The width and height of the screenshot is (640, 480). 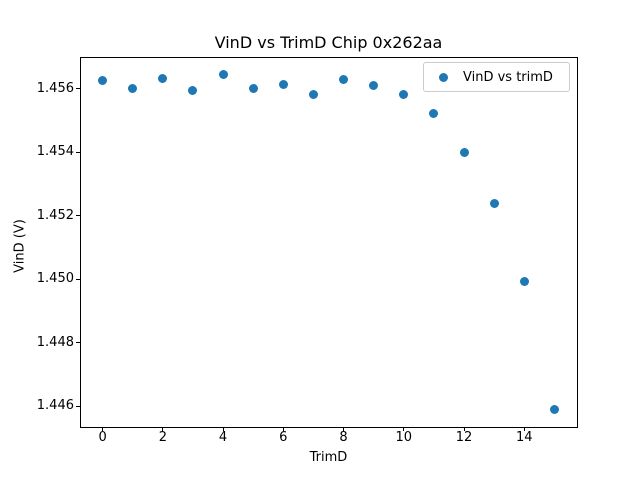 What do you see at coordinates (55, 152) in the screenshot?
I see `y-tick-label: 1.454` at bounding box center [55, 152].